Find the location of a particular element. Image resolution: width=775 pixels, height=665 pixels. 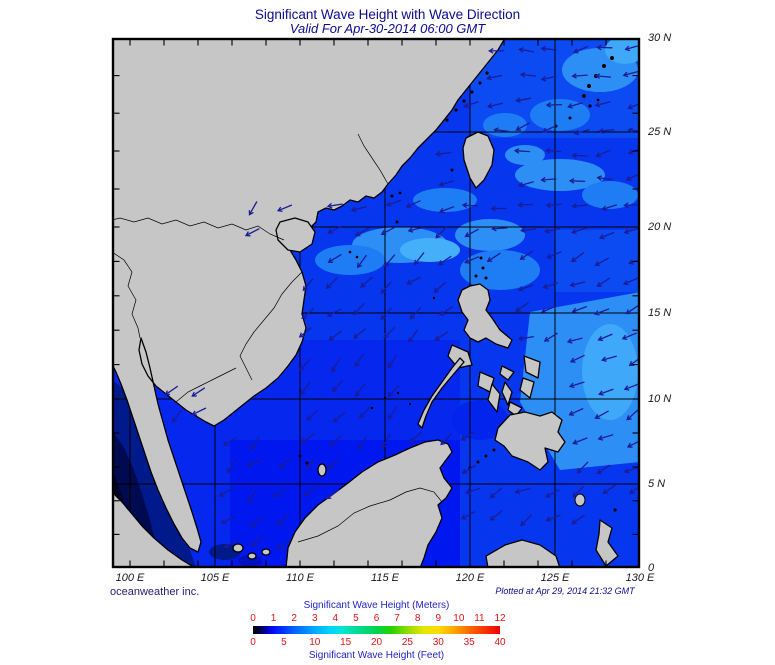

credit-text: oceanweather inc. is located at coordinates (155, 592).